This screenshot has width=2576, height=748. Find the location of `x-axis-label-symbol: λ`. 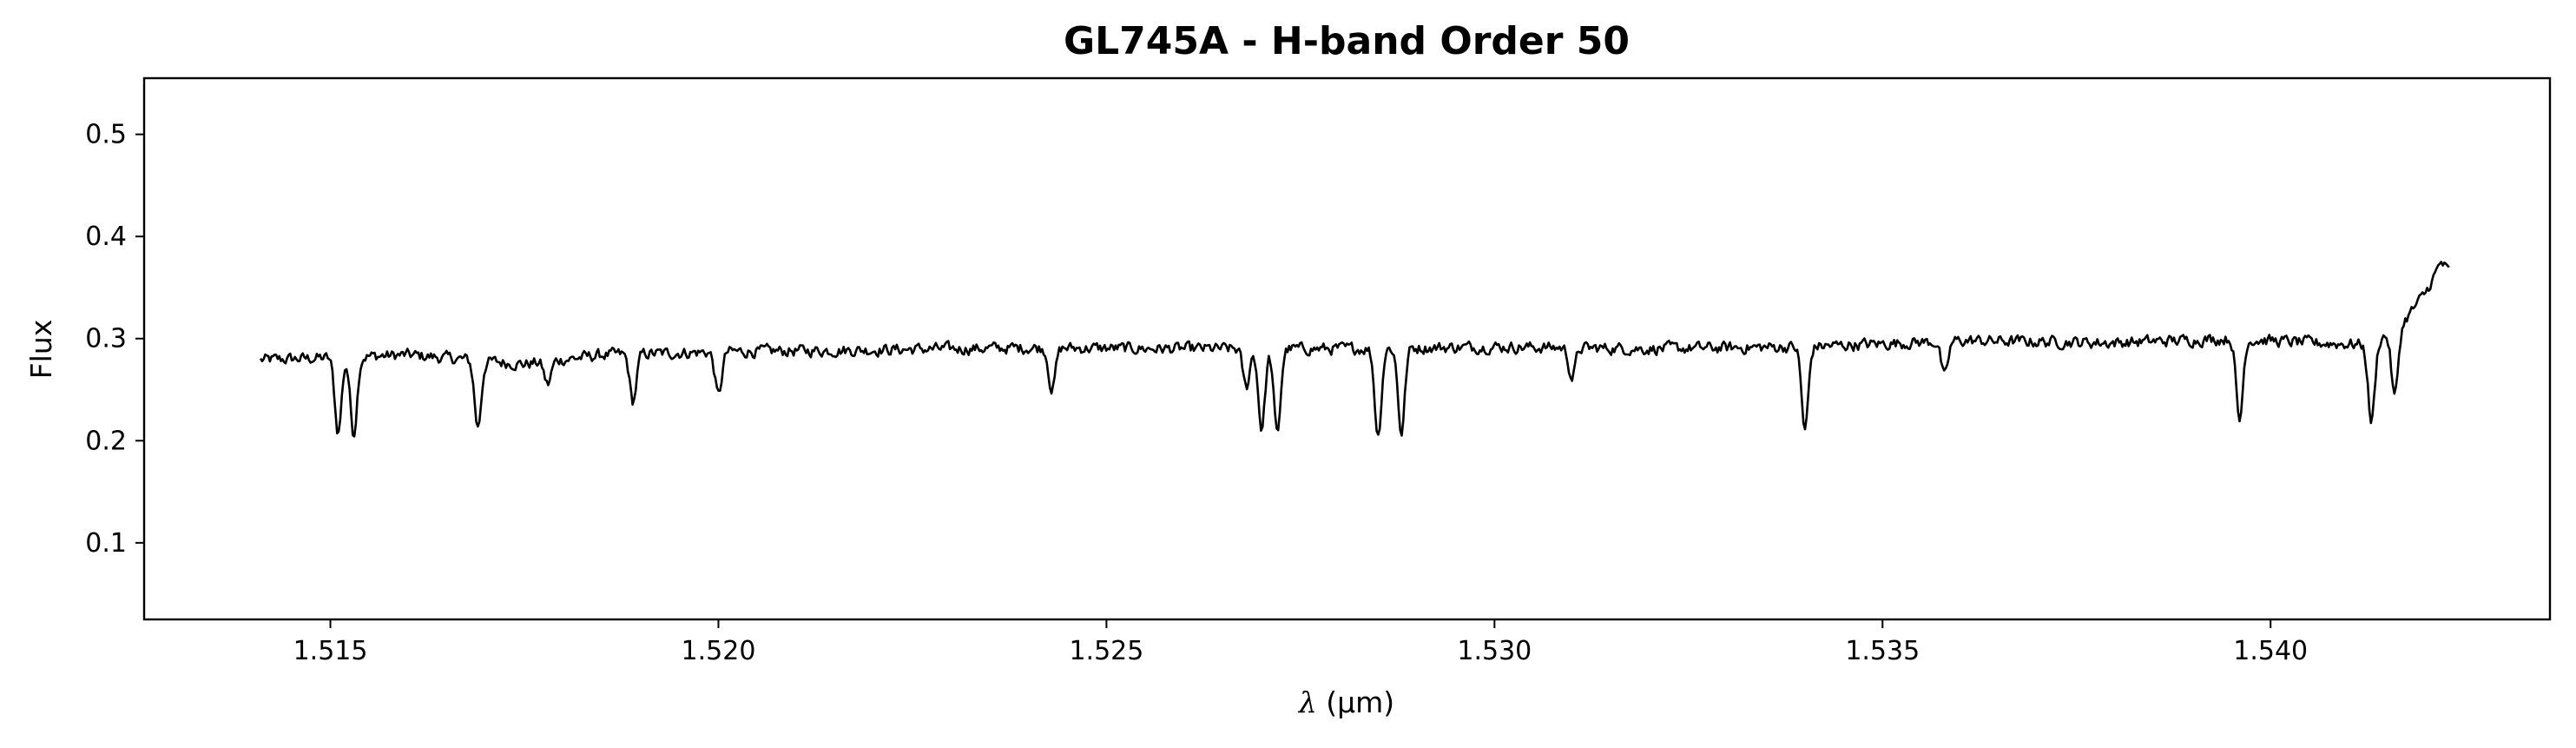

x-axis-label-symbol: λ is located at coordinates (1307, 702).